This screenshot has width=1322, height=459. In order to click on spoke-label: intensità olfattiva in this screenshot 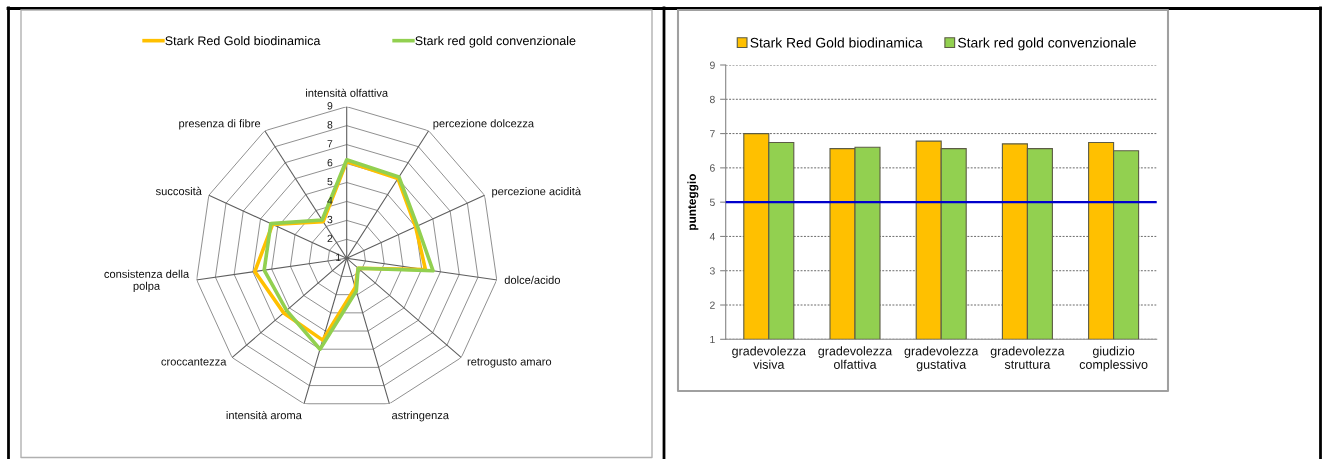, I will do `click(347, 92)`.